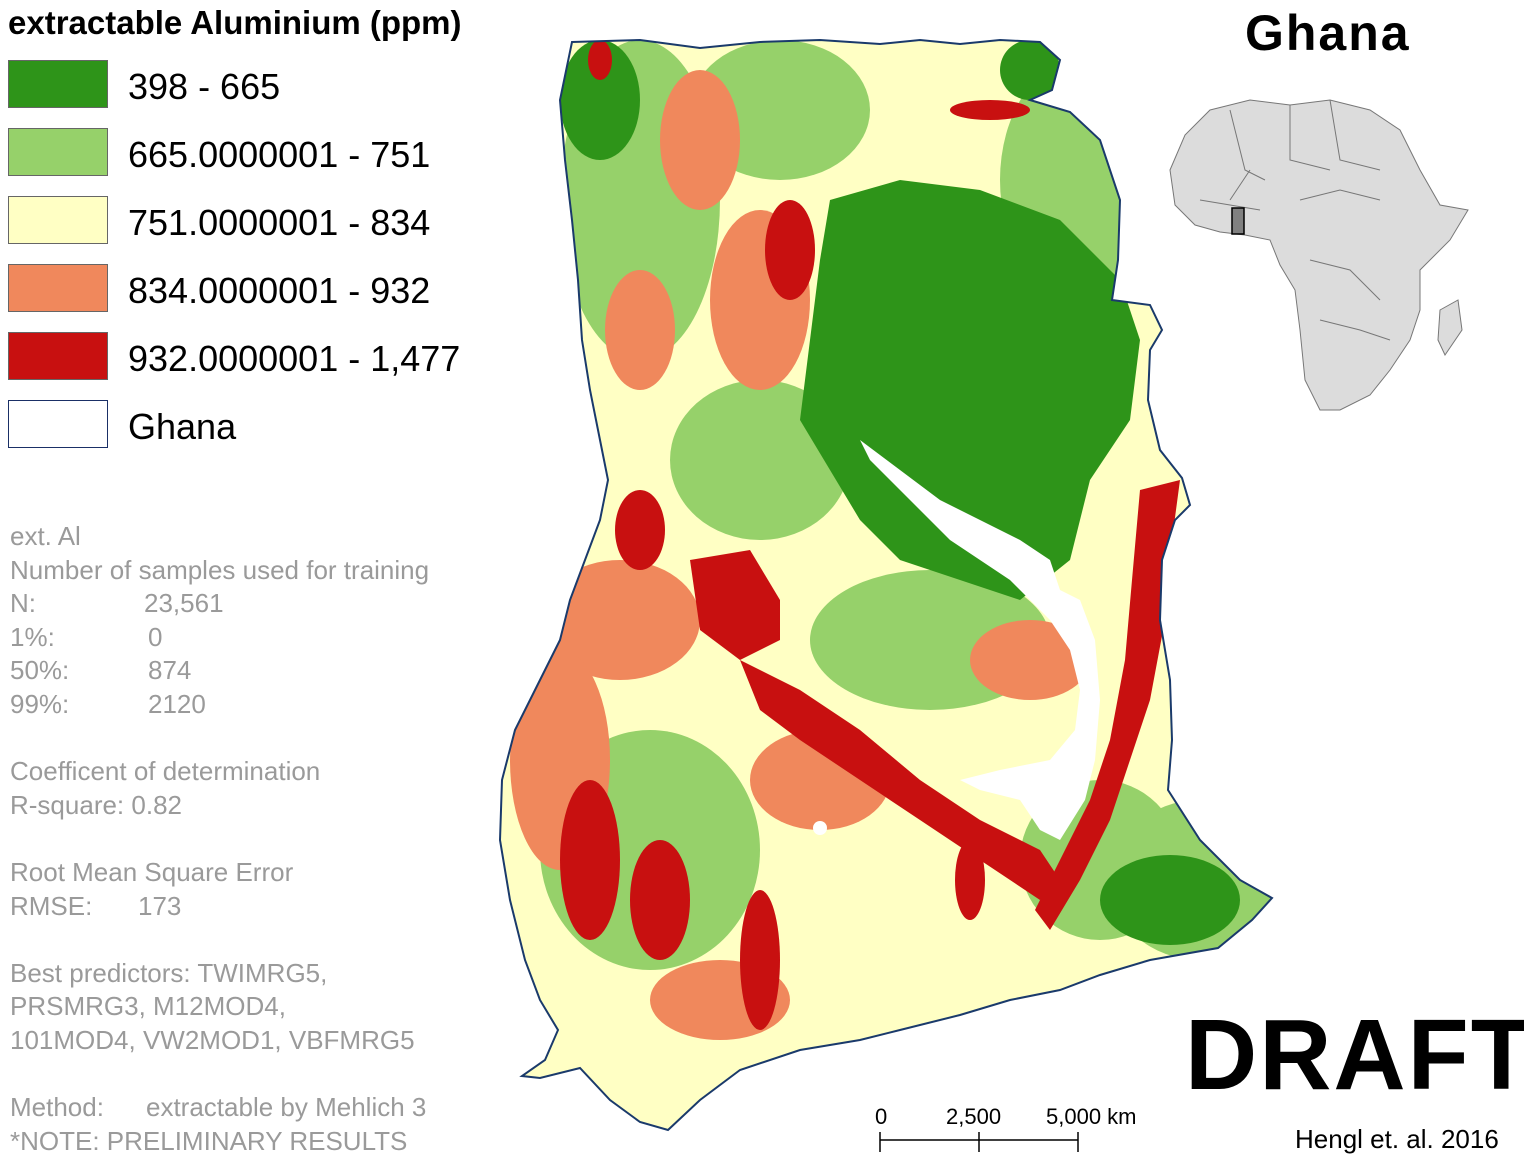 Image resolution: width=1524 pixels, height=1158 pixels. Describe the element at coordinates (86, 636) in the screenshot. I see `stats-p1: 1%: 0` at that location.